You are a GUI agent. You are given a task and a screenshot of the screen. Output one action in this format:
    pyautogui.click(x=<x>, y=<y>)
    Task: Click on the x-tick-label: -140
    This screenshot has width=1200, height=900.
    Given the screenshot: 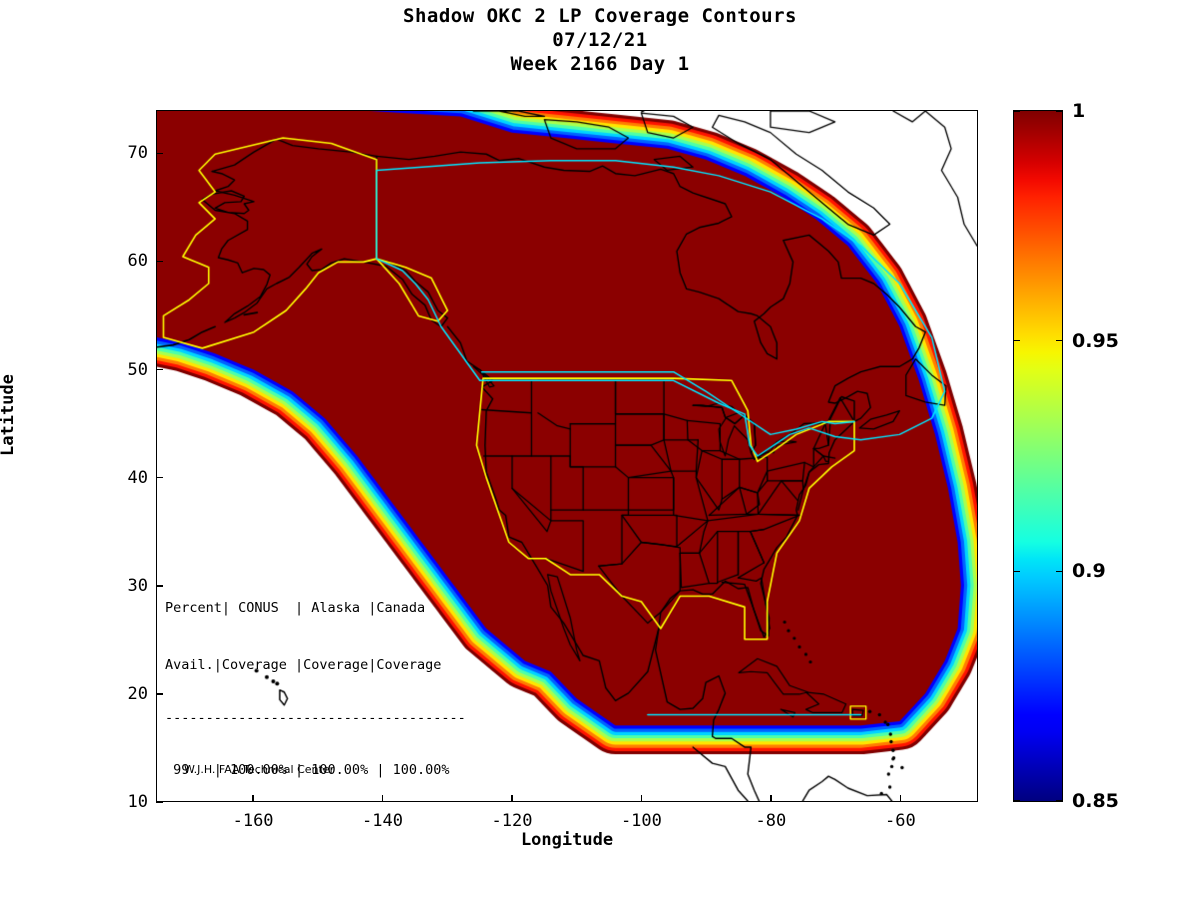 What is the action you would take?
    pyautogui.click(x=382, y=821)
    